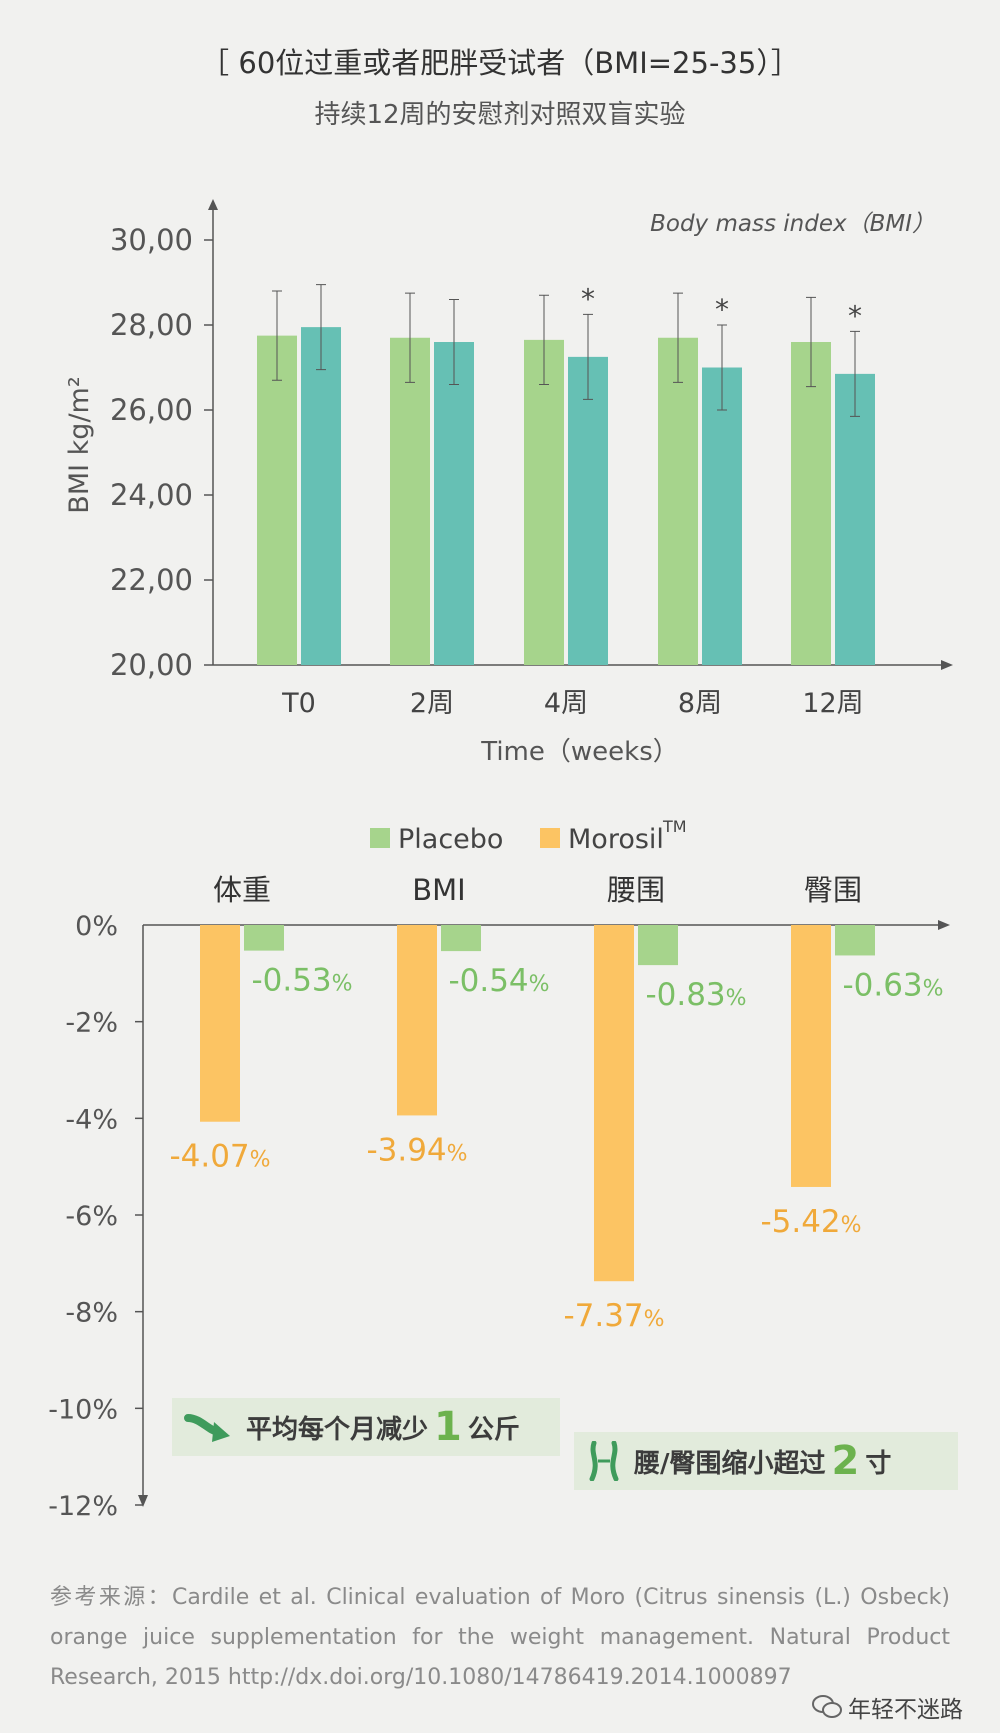 The image size is (1000, 1733). What do you see at coordinates (151, 410) in the screenshot?
I see `y-tick-label: 26,00` at bounding box center [151, 410].